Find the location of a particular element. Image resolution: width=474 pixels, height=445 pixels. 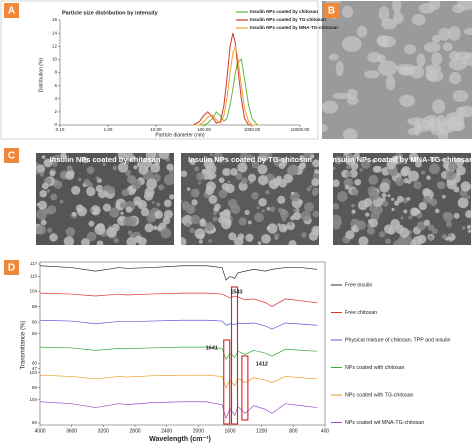

panel-label: B is located at coordinates (331, 11).